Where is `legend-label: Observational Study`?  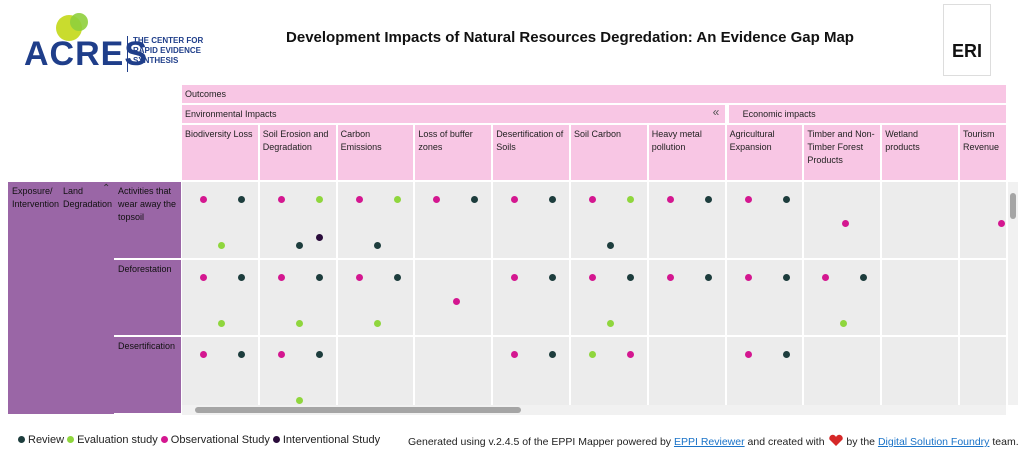
legend-label: Observational Study is located at coordinates (220, 440).